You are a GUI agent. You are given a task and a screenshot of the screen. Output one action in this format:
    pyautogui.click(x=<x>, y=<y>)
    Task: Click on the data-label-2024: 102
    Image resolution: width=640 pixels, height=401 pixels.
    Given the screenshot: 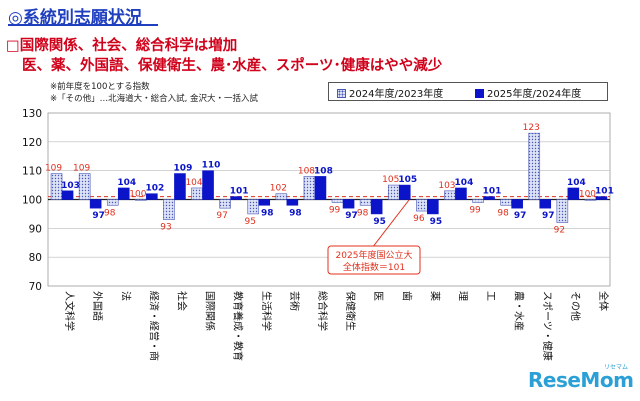 What is the action you would take?
    pyautogui.click(x=278, y=189)
    